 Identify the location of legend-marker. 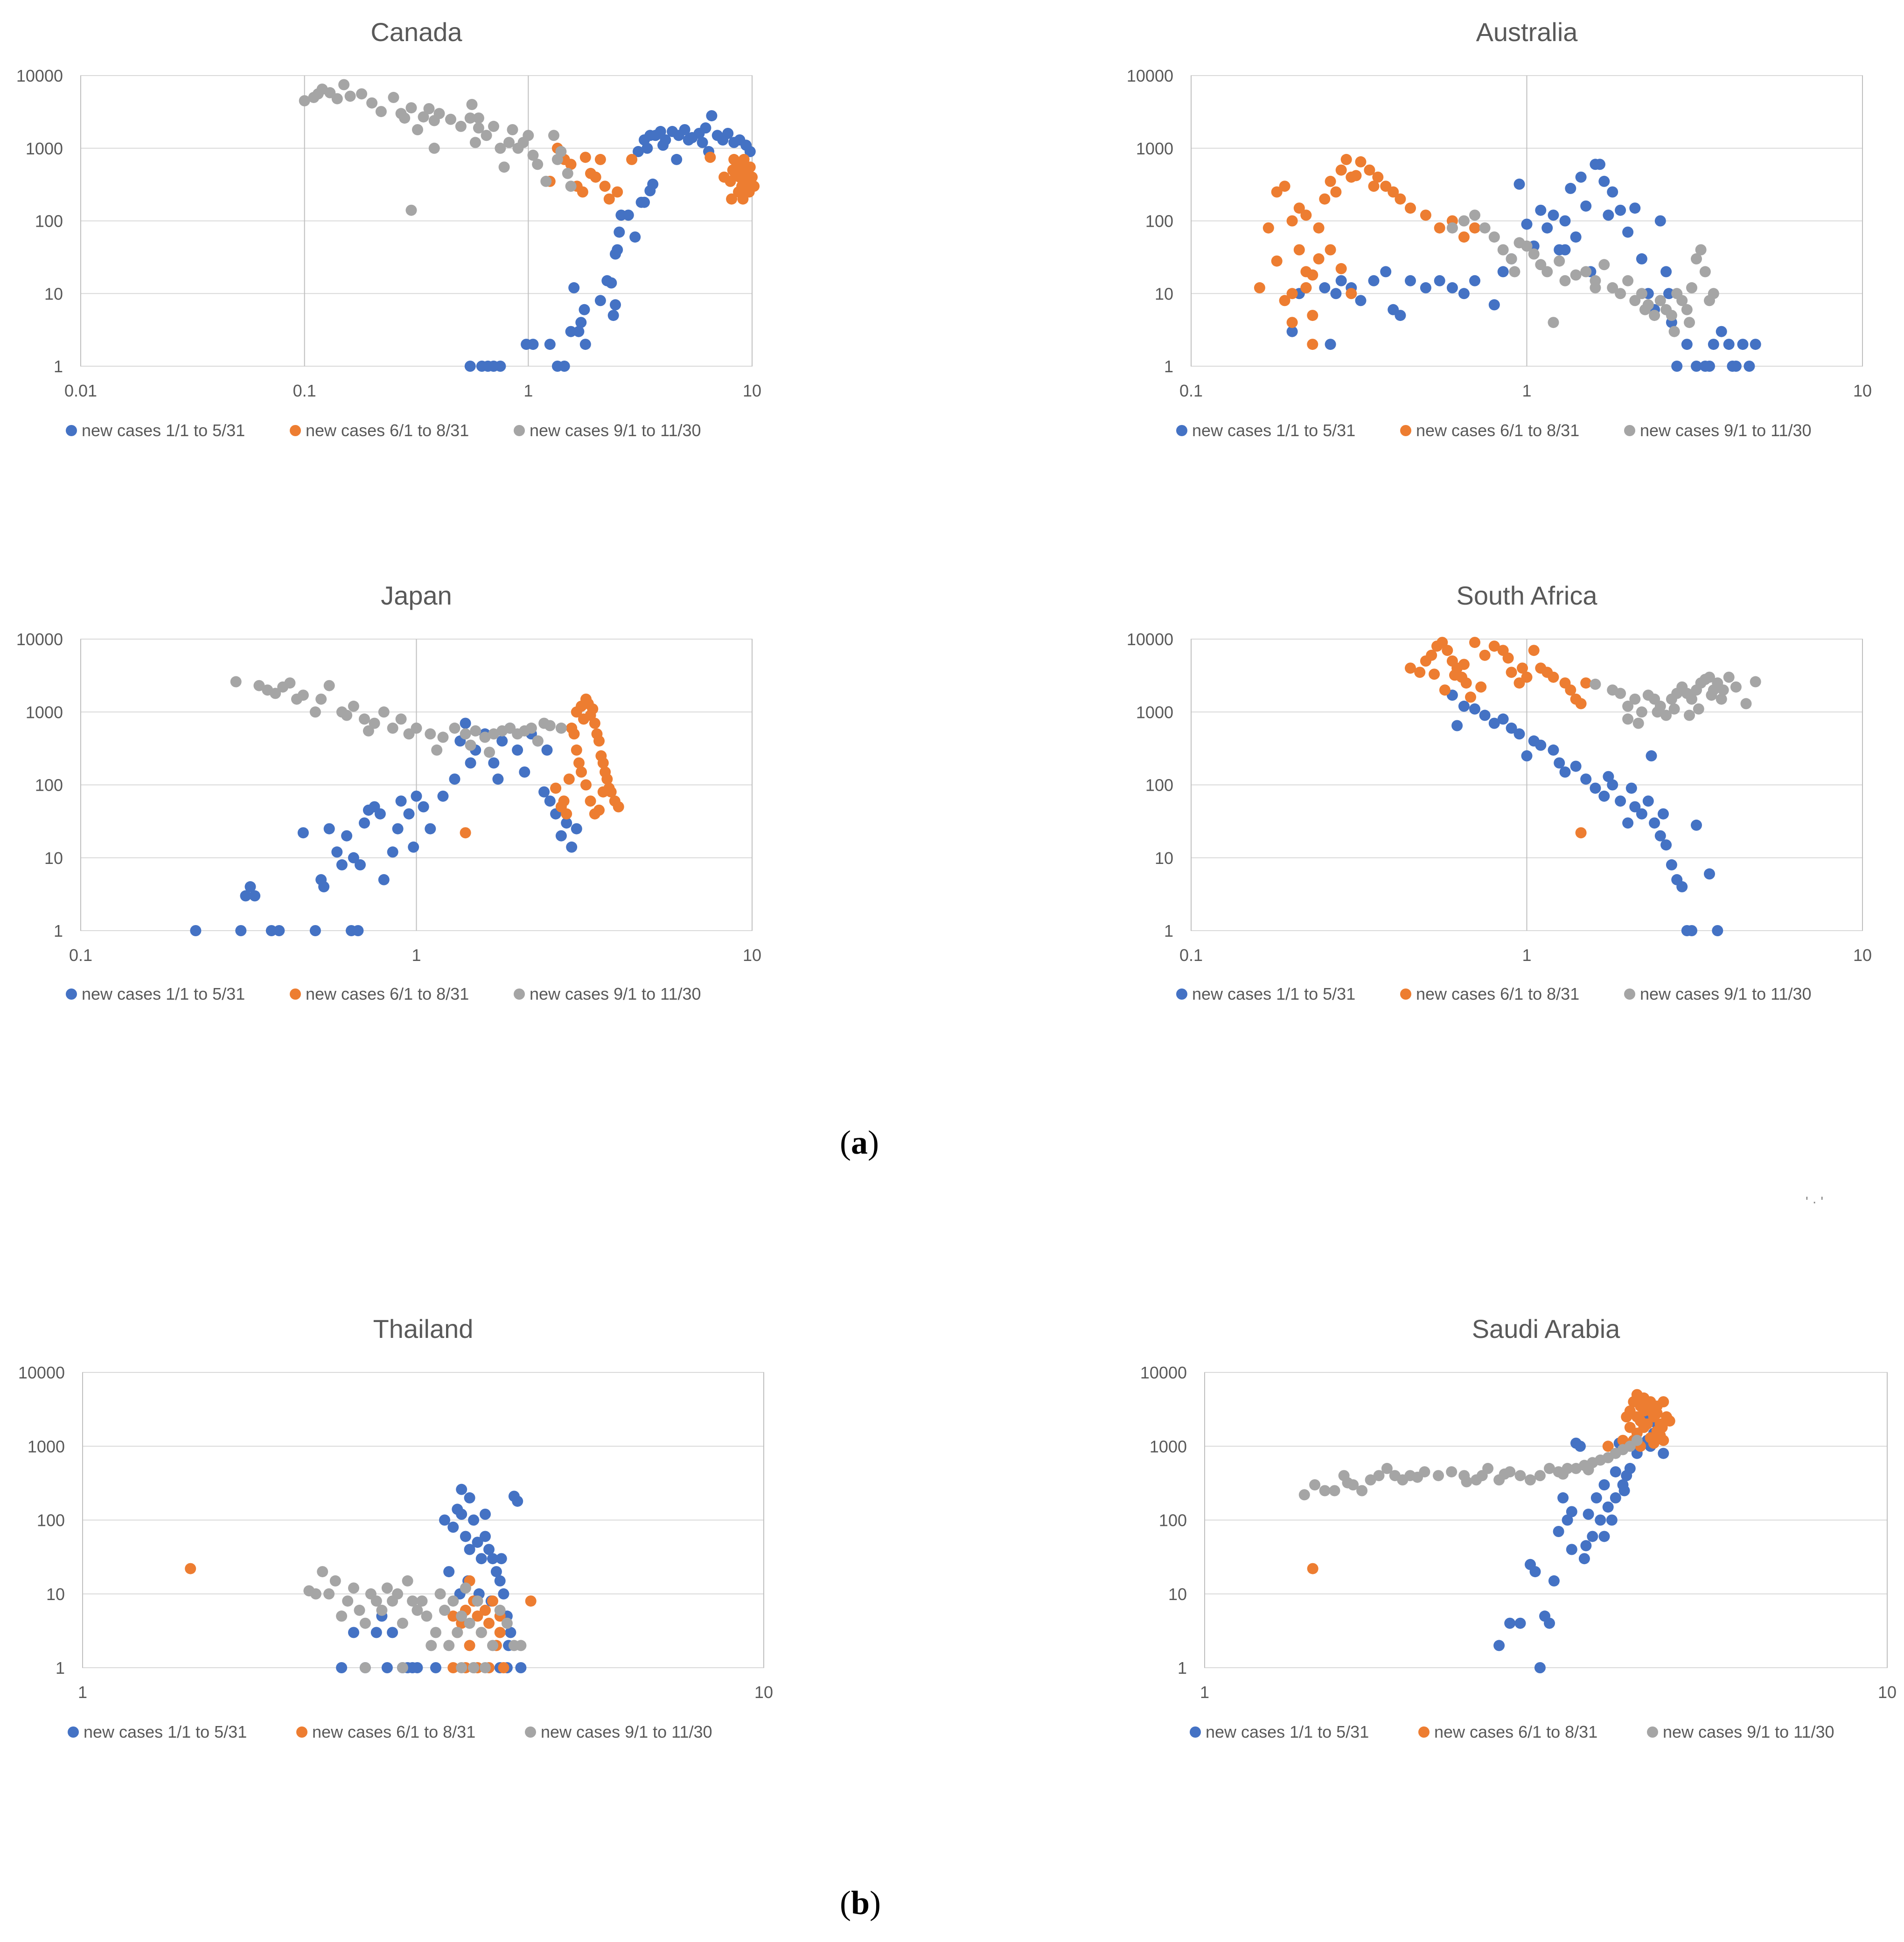
(1181, 994).